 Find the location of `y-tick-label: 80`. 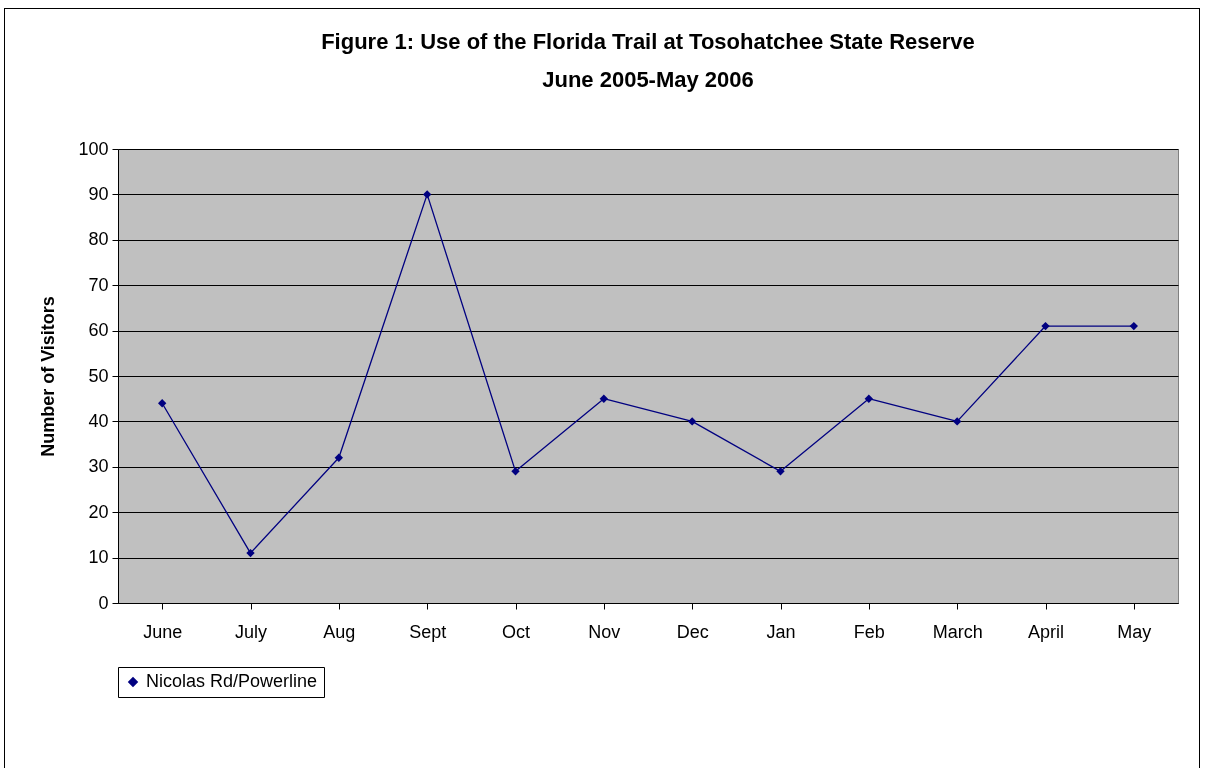

y-tick-label: 80 is located at coordinates (98, 239).